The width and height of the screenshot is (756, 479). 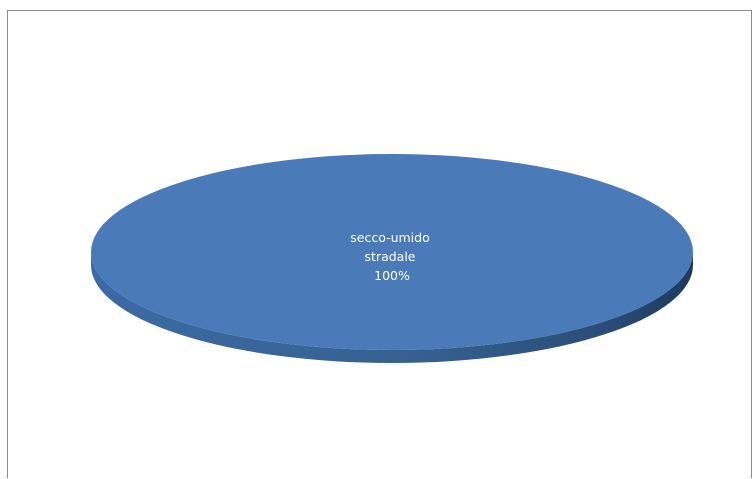 I want to click on data-label-category-line-1: secco-umido, so click(x=390, y=237).